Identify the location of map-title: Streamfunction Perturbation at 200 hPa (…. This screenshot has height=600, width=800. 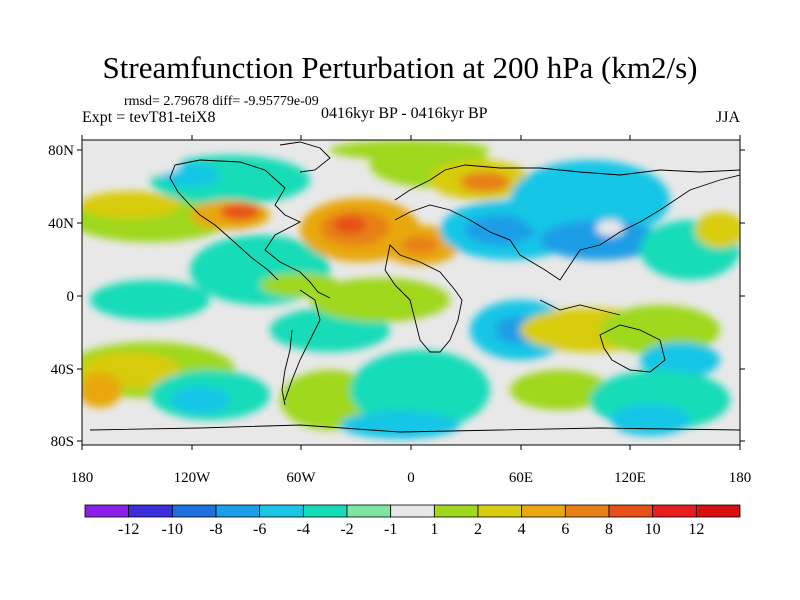
(400, 67).